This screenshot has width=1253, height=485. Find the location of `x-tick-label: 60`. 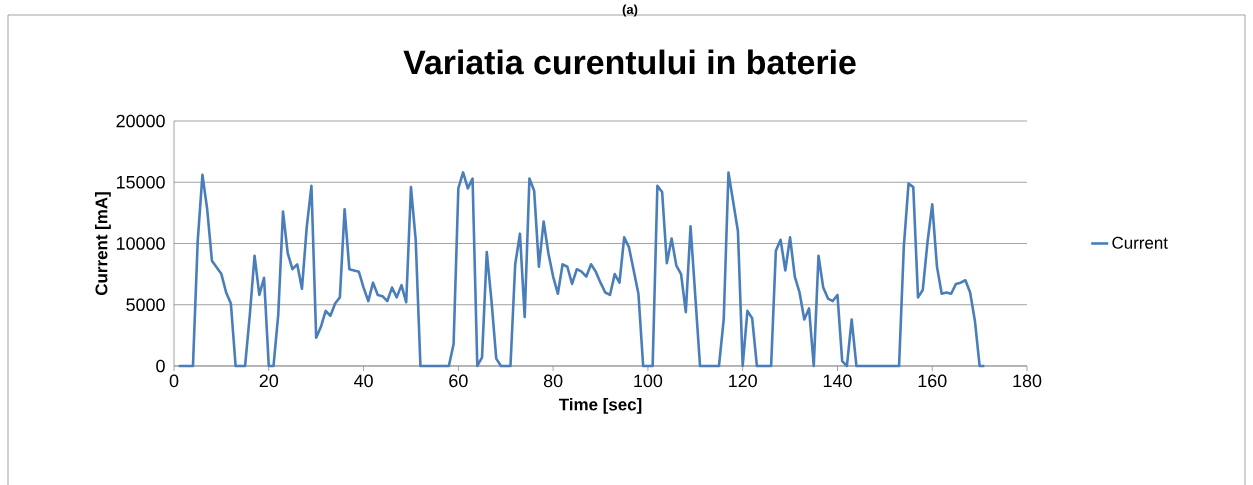

x-tick-label: 60 is located at coordinates (458, 381).